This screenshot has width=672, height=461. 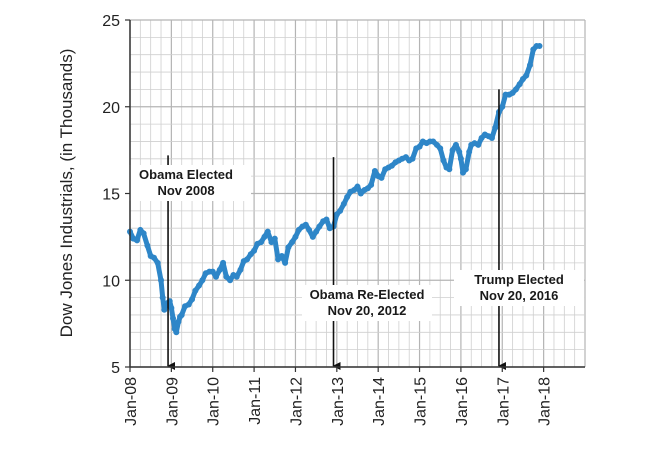 I want to click on y-tick-label: 20, so click(x=111, y=108).